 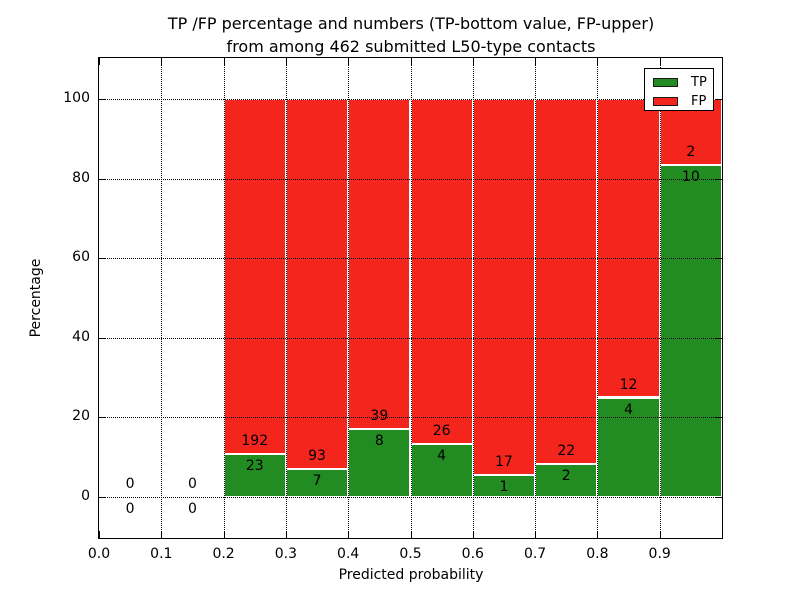 What do you see at coordinates (566, 450) in the screenshot?
I see `fp-count-label: 22` at bounding box center [566, 450].